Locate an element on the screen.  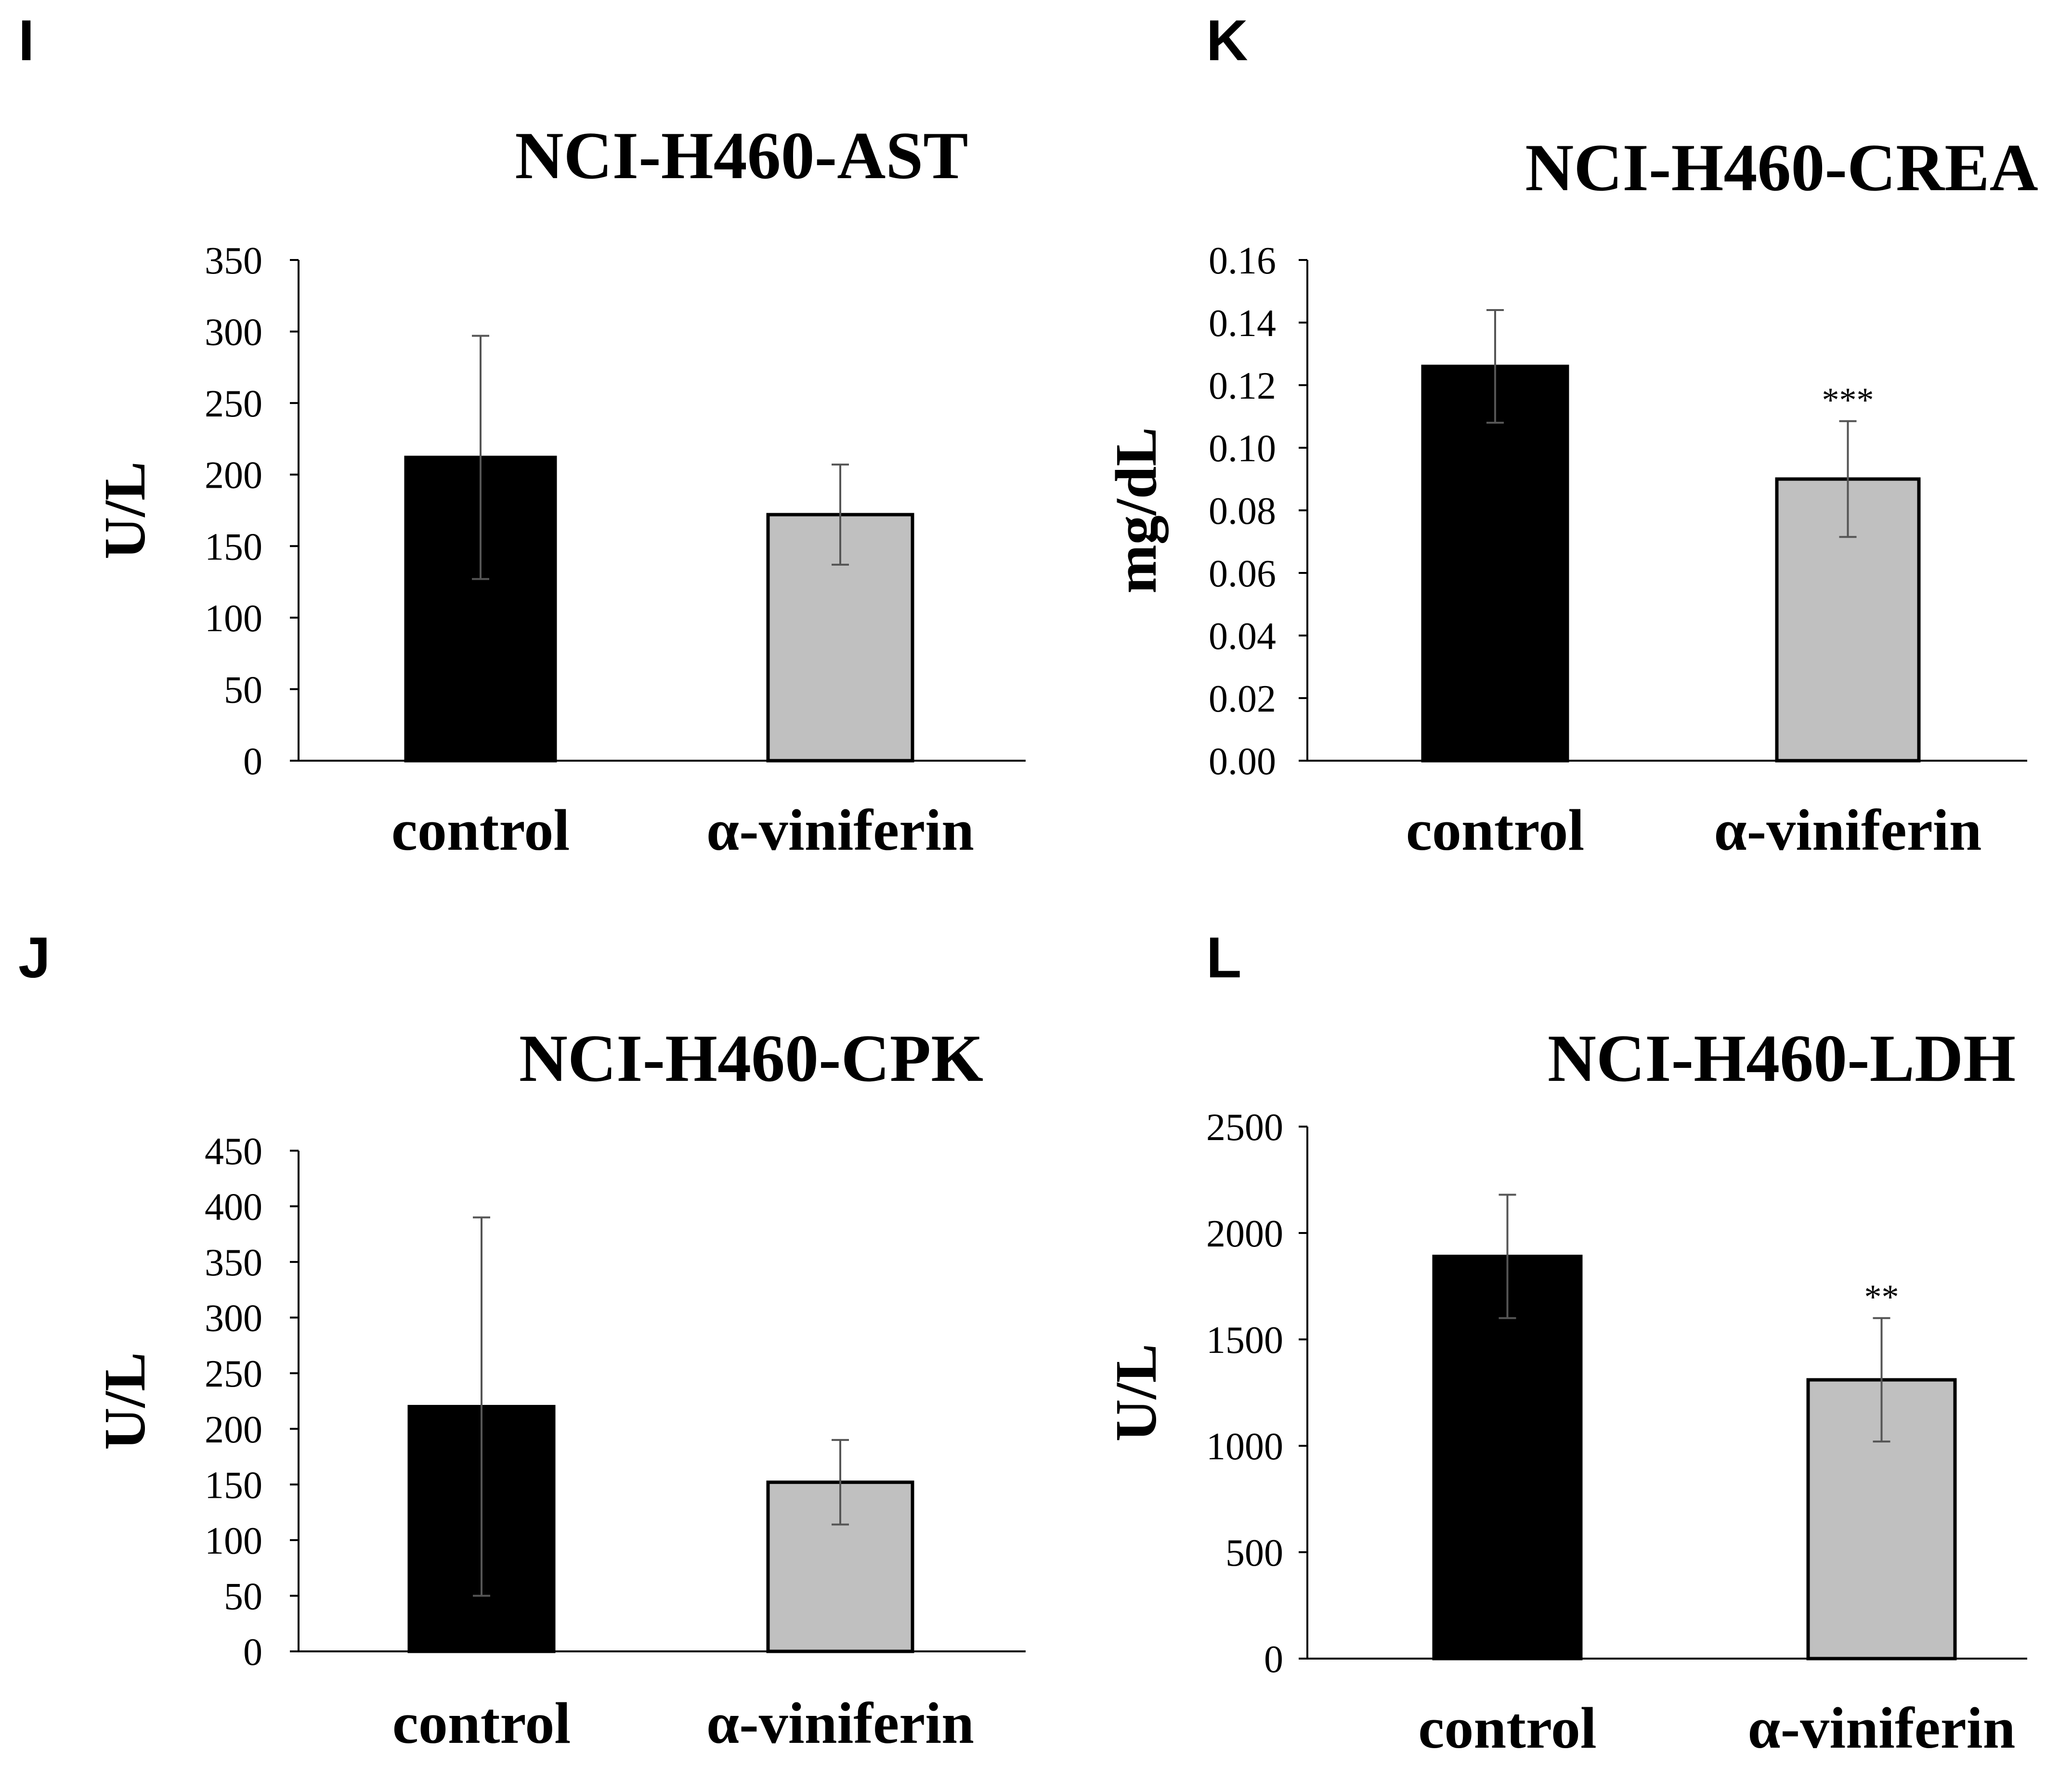
y-tick-label: 0.16 is located at coordinates (1243, 261).